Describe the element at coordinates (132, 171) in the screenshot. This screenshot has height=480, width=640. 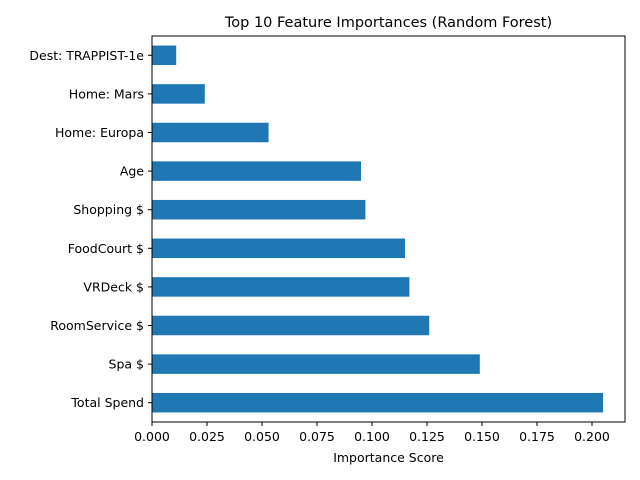
I see `y-tick-label: Age` at that location.